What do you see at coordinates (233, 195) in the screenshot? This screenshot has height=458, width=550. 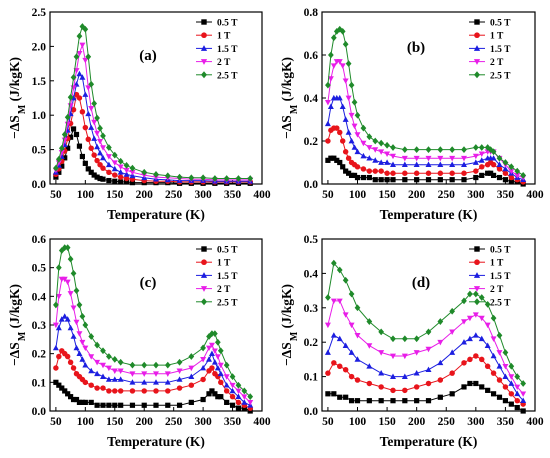 I see `x-tick-label: 350` at bounding box center [233, 195].